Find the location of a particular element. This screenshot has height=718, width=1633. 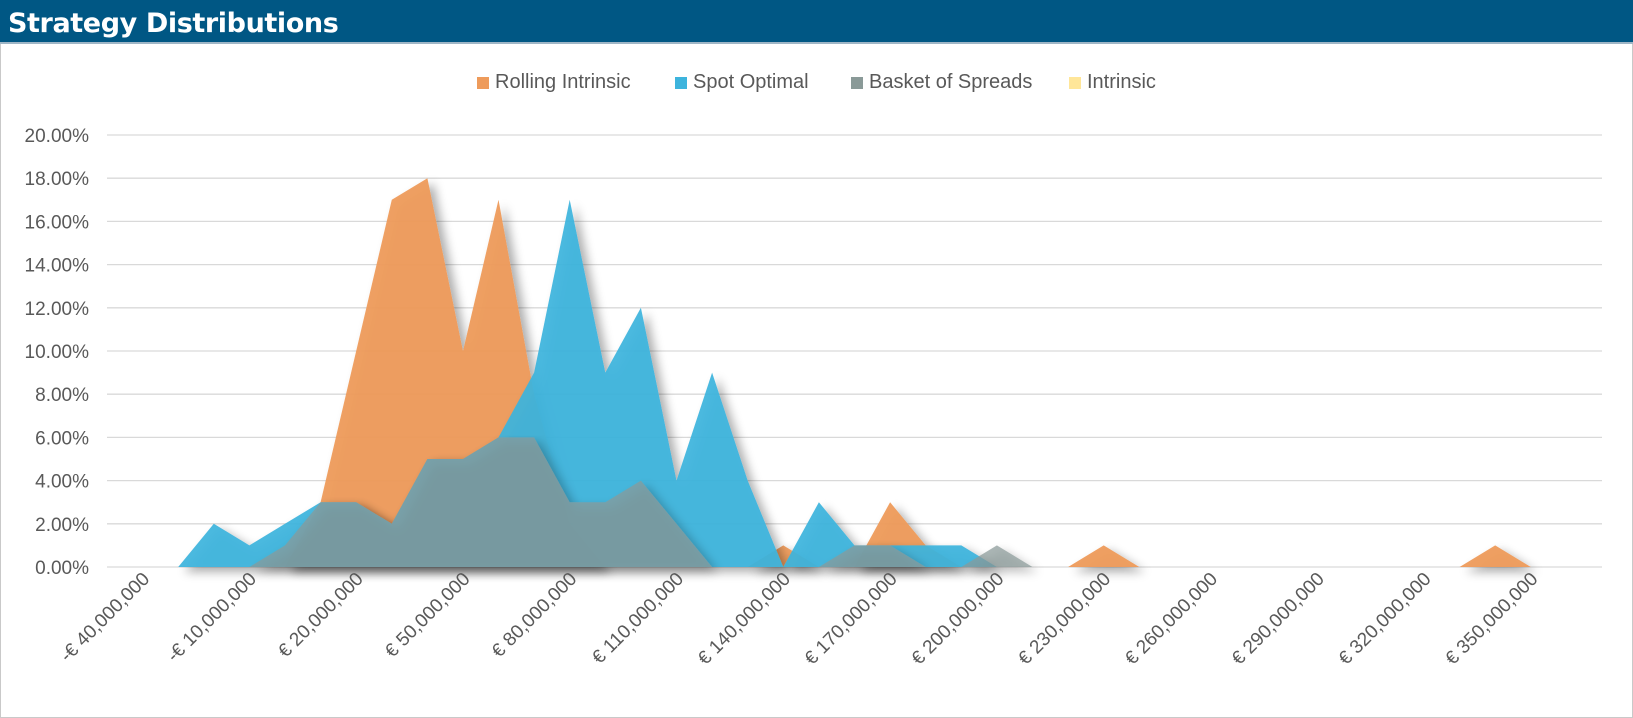

legend-label: Intrinsic is located at coordinates (1121, 82).